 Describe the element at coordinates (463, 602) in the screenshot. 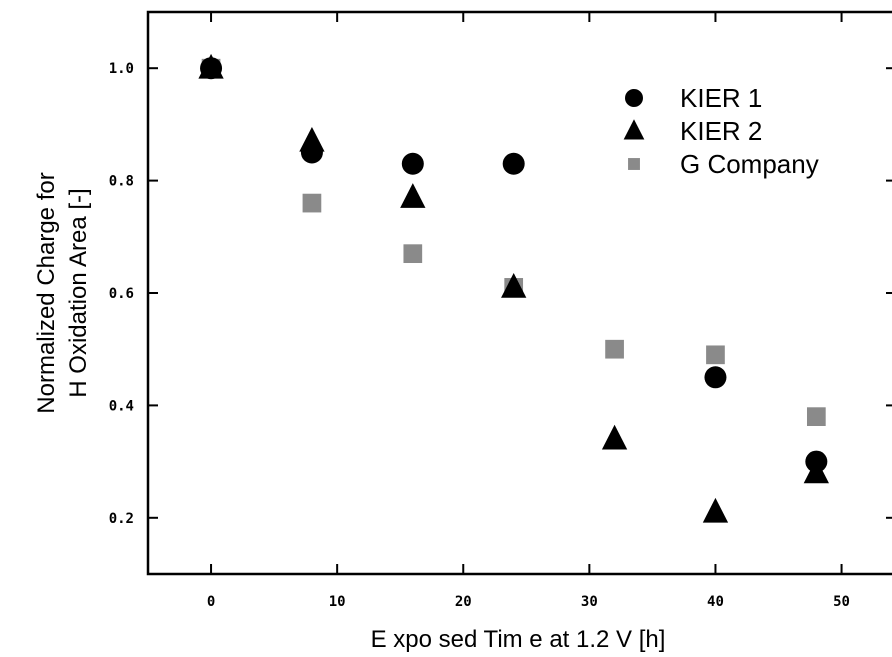

I see `x-tick-label: 20` at that location.